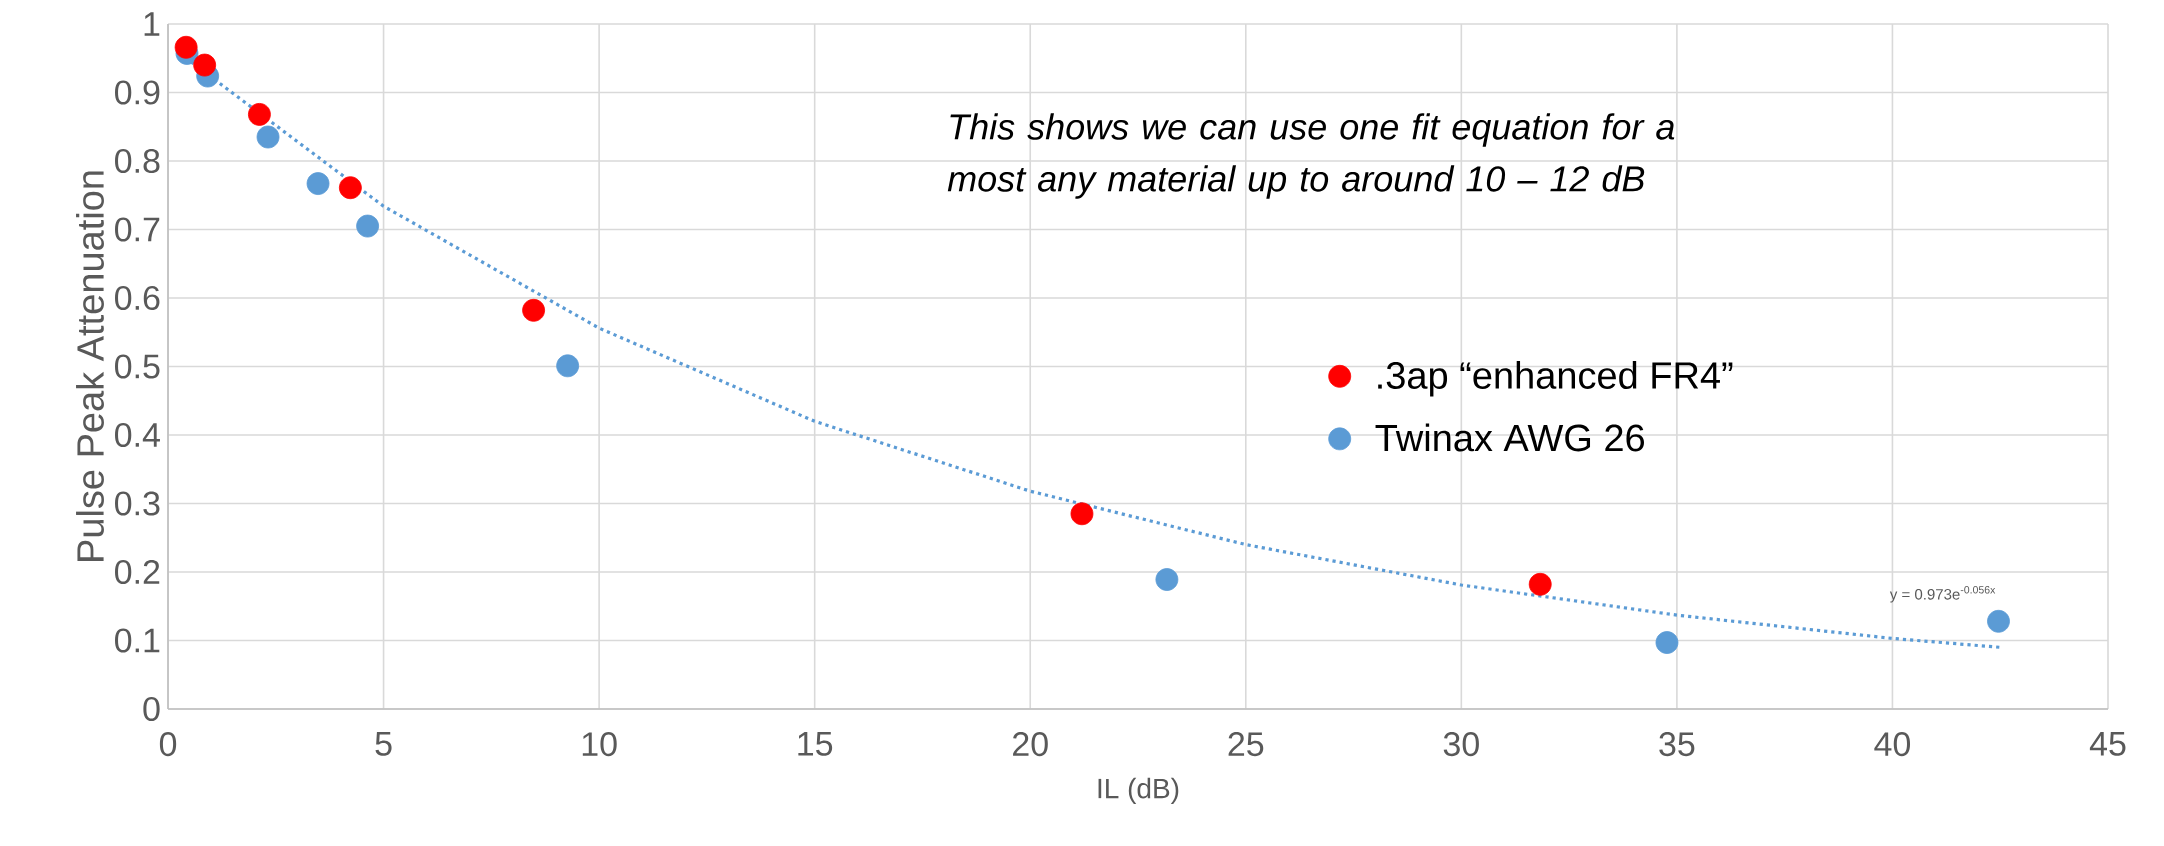 This screenshot has height=846, width=2164. Describe the element at coordinates (137, 435) in the screenshot. I see `y-tick-label: 0.4` at that location.